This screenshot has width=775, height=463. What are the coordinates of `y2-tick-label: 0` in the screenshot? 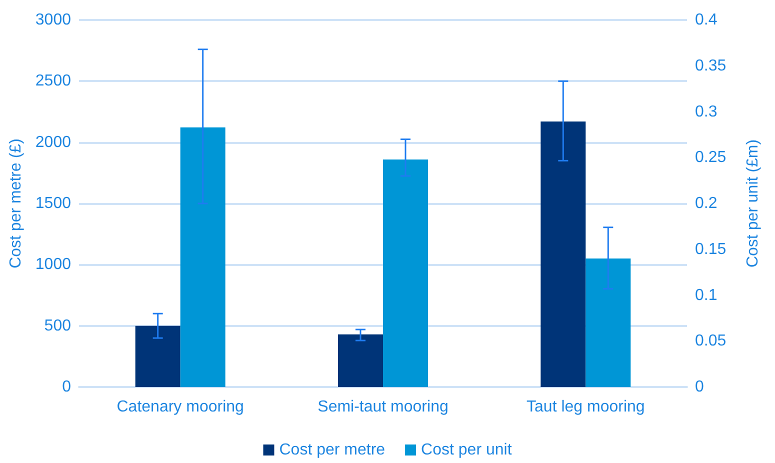 It's located at (699, 387).